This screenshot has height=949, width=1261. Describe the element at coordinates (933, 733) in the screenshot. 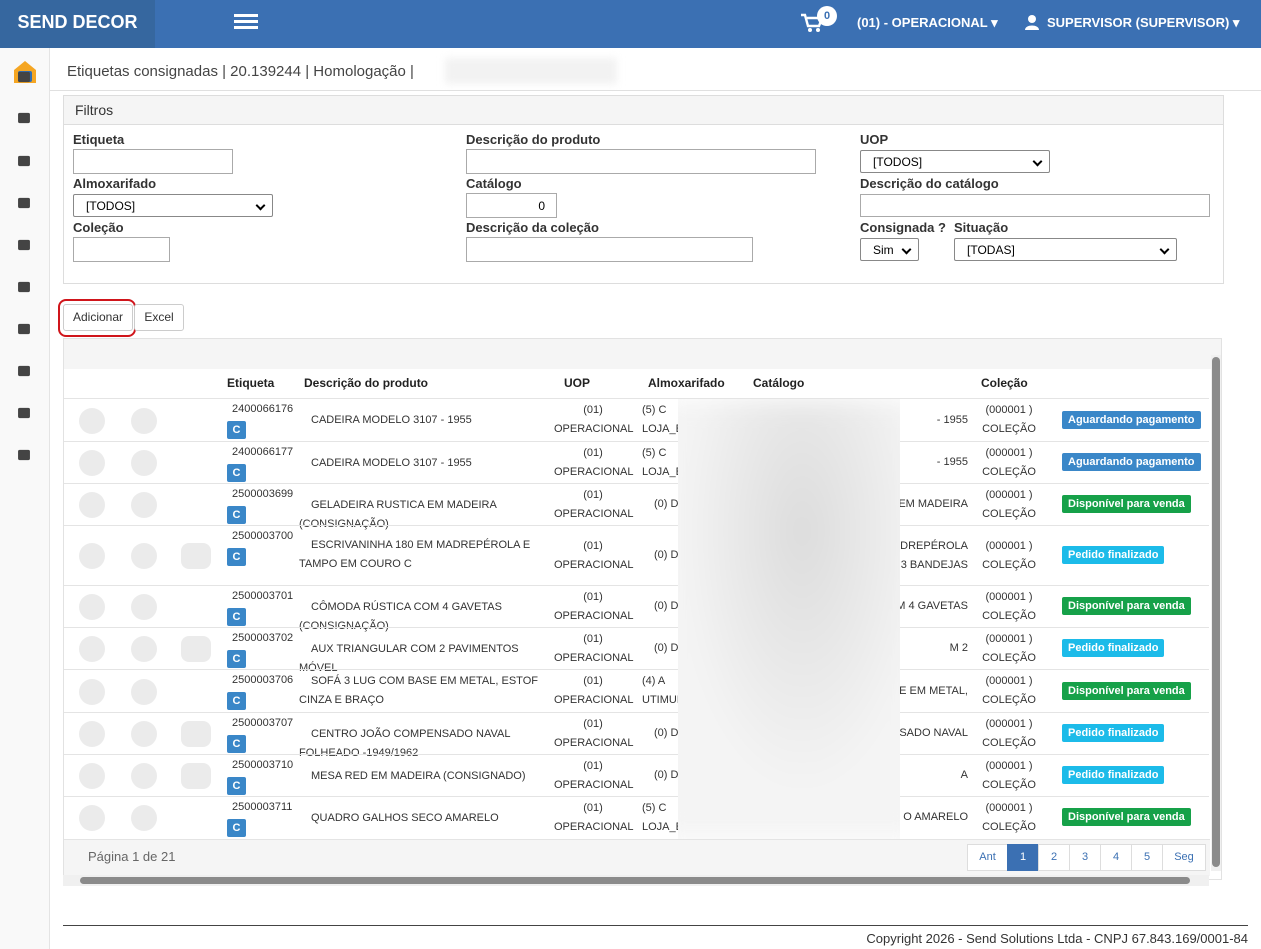

I see `catalogo-line: SADO NAVAL` at that location.